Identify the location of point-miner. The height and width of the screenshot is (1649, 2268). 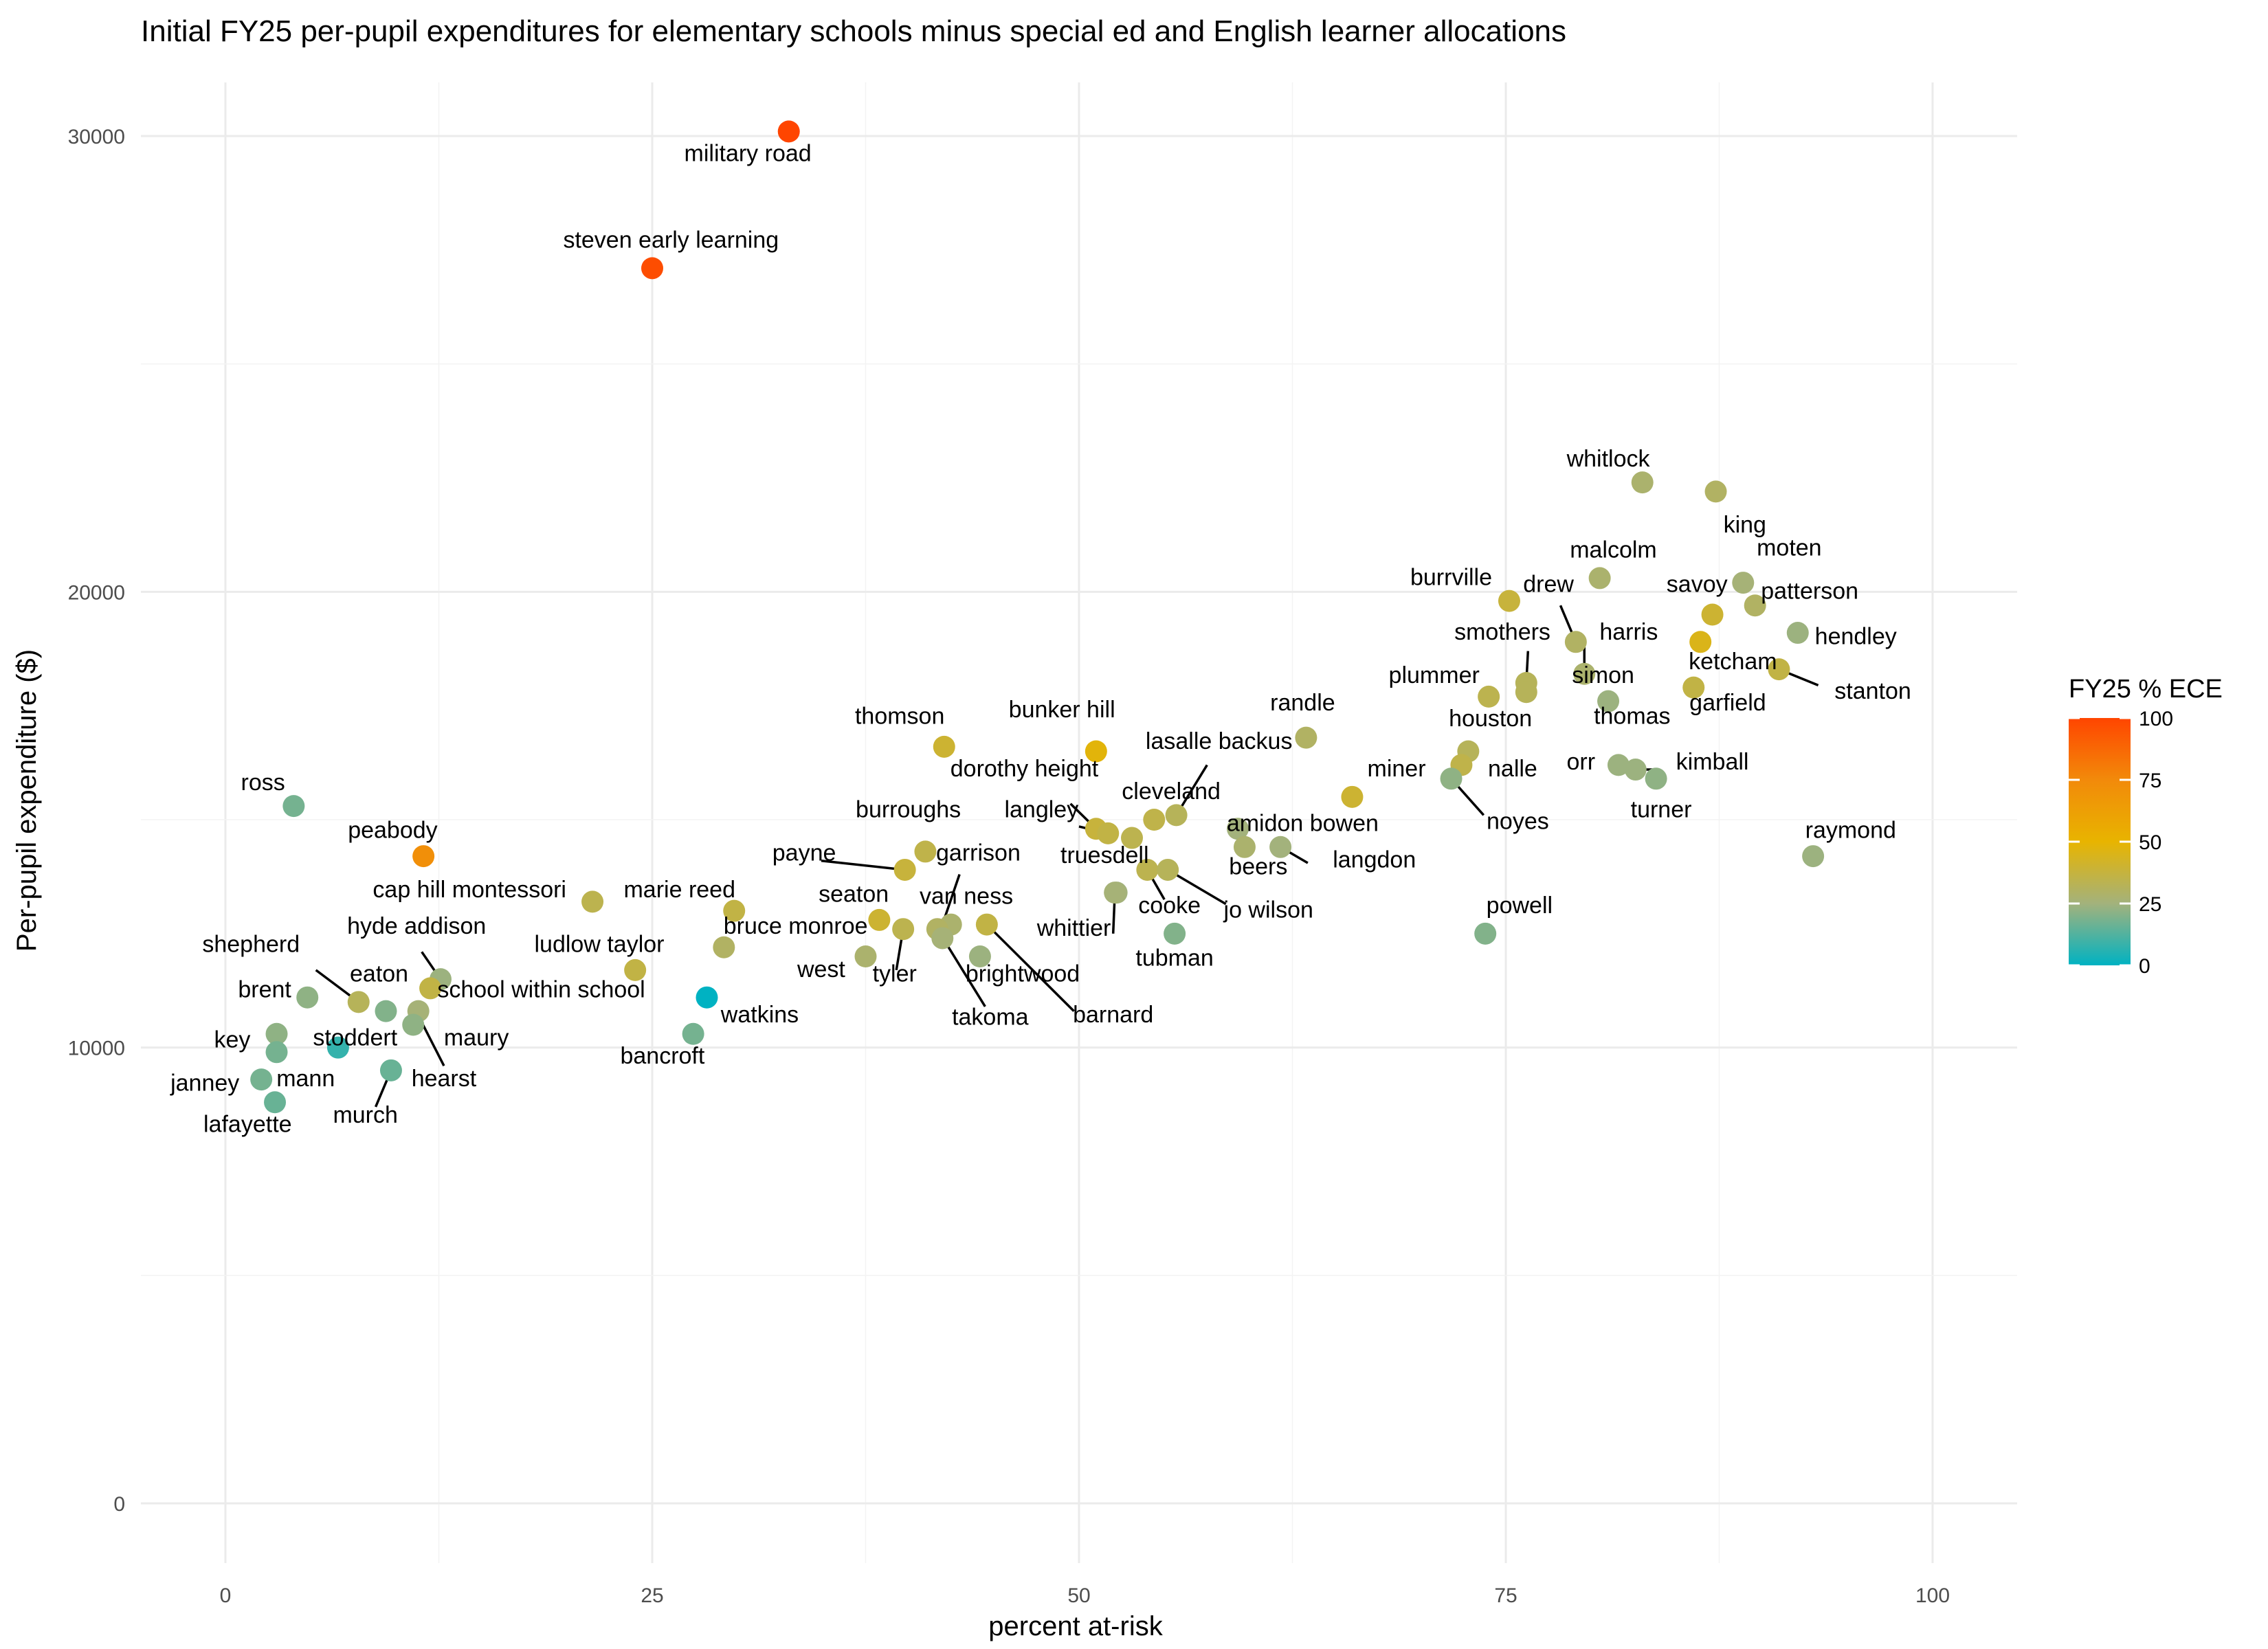
(1352, 796).